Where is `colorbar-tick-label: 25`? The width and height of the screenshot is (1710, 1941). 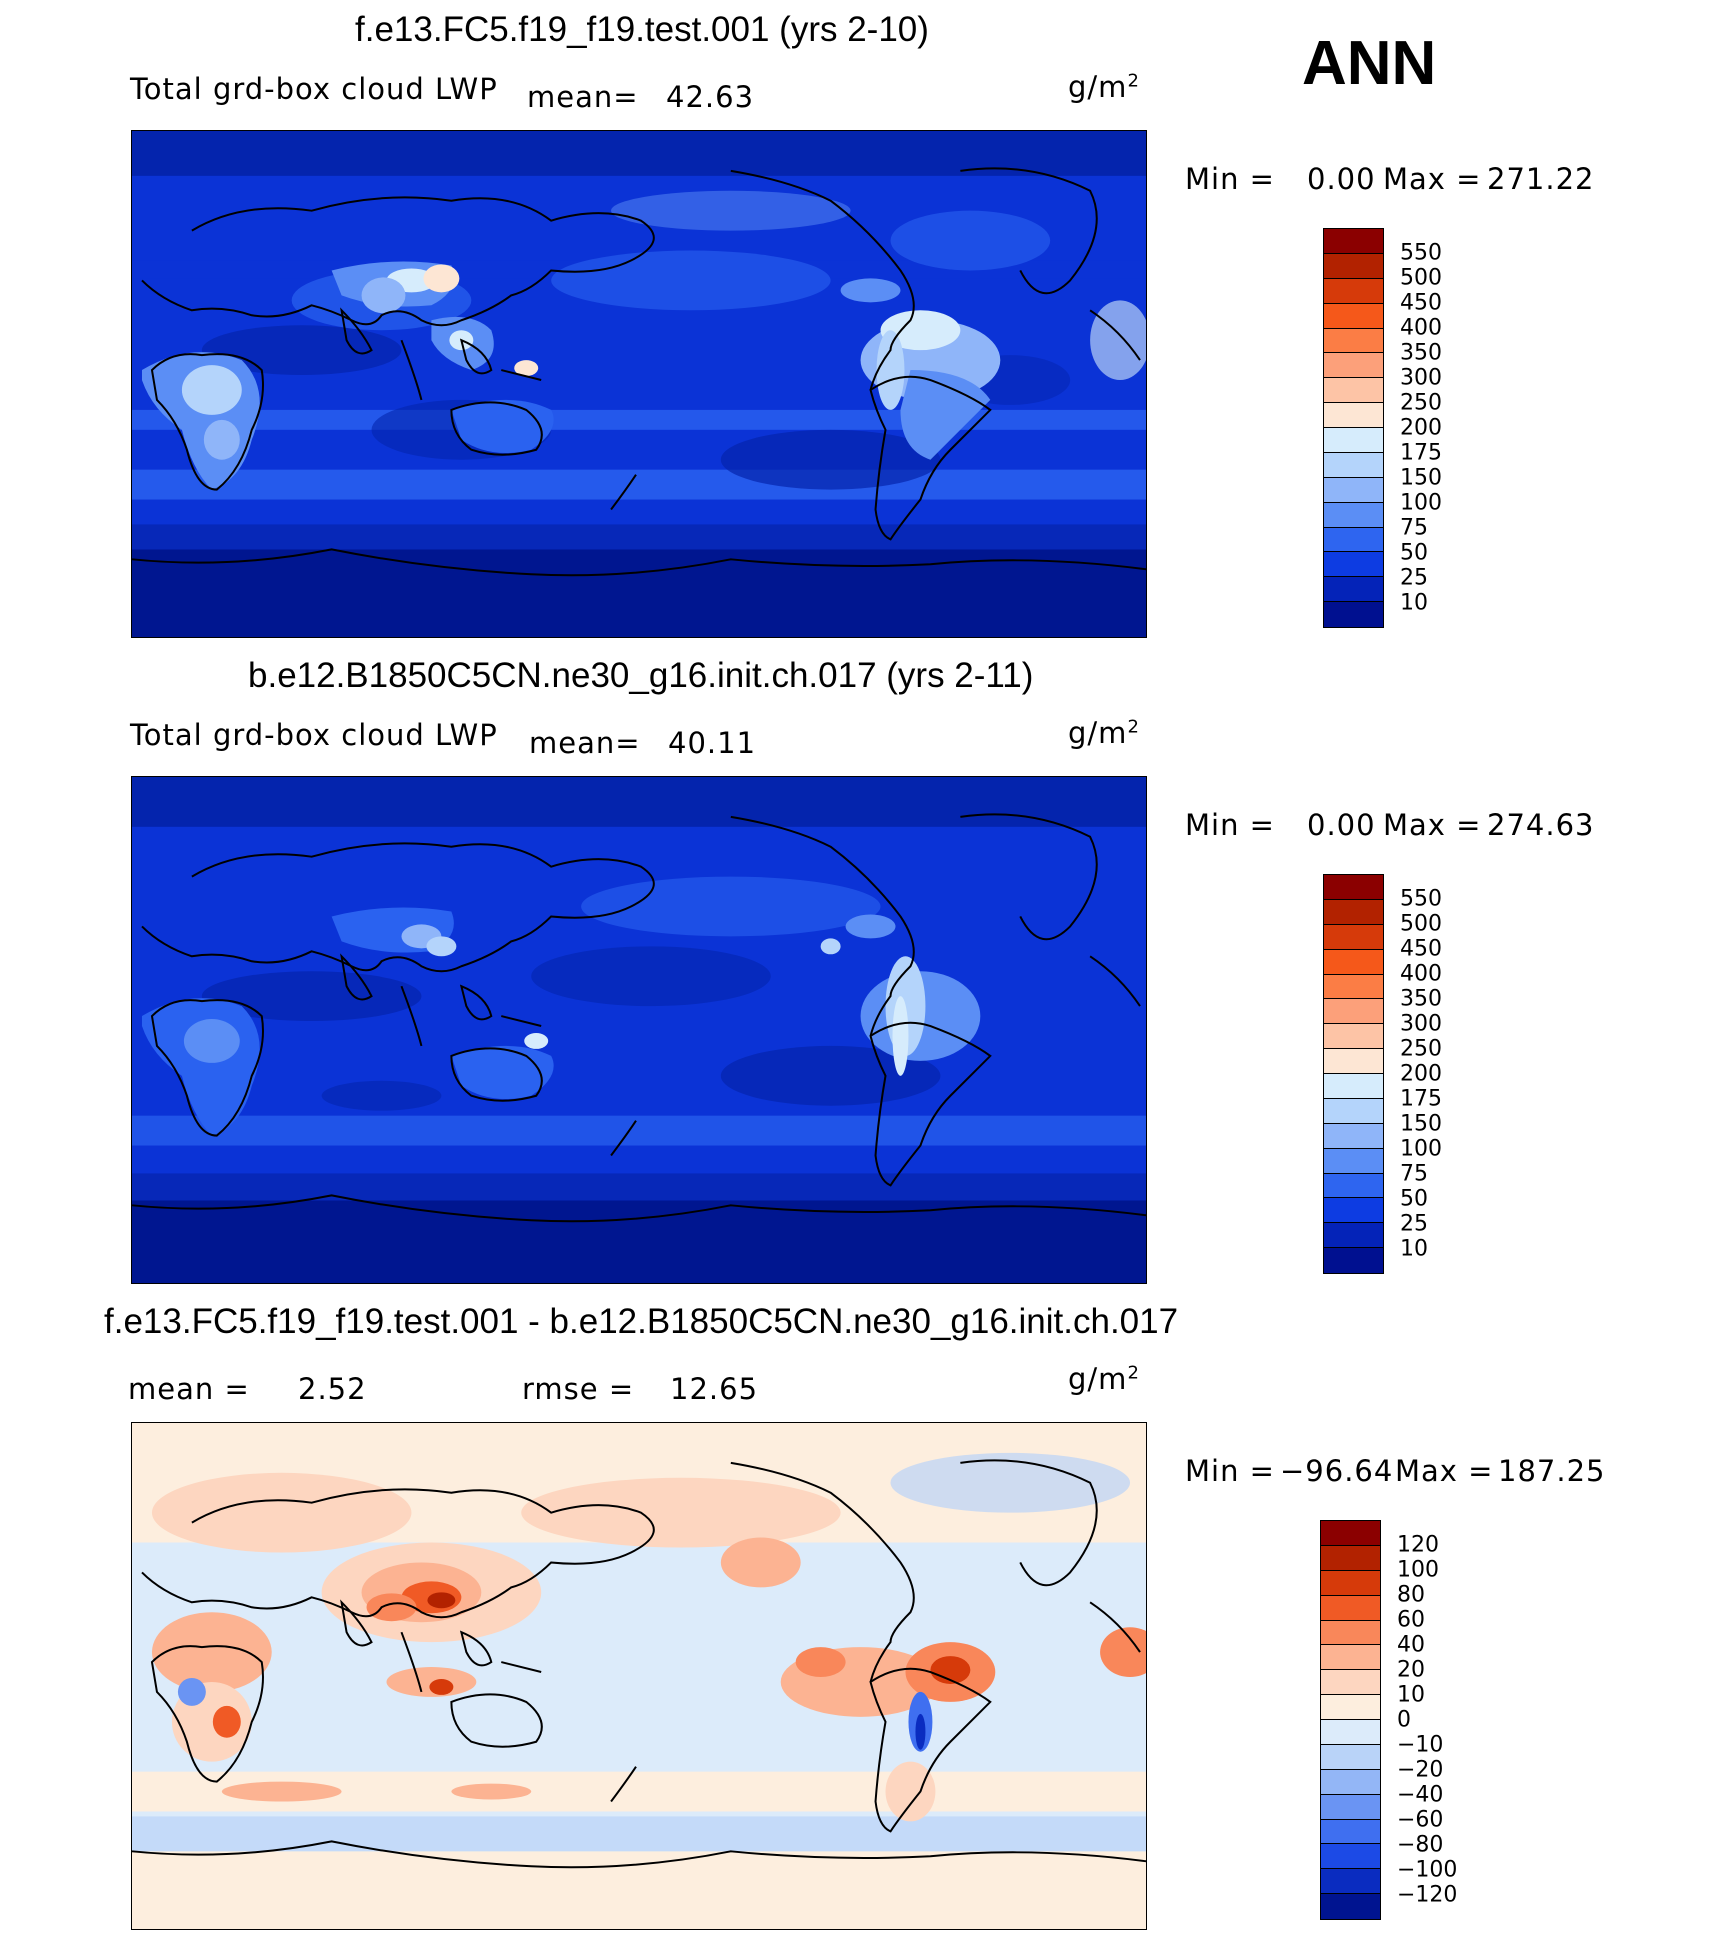 colorbar-tick-label: 25 is located at coordinates (1414, 1224).